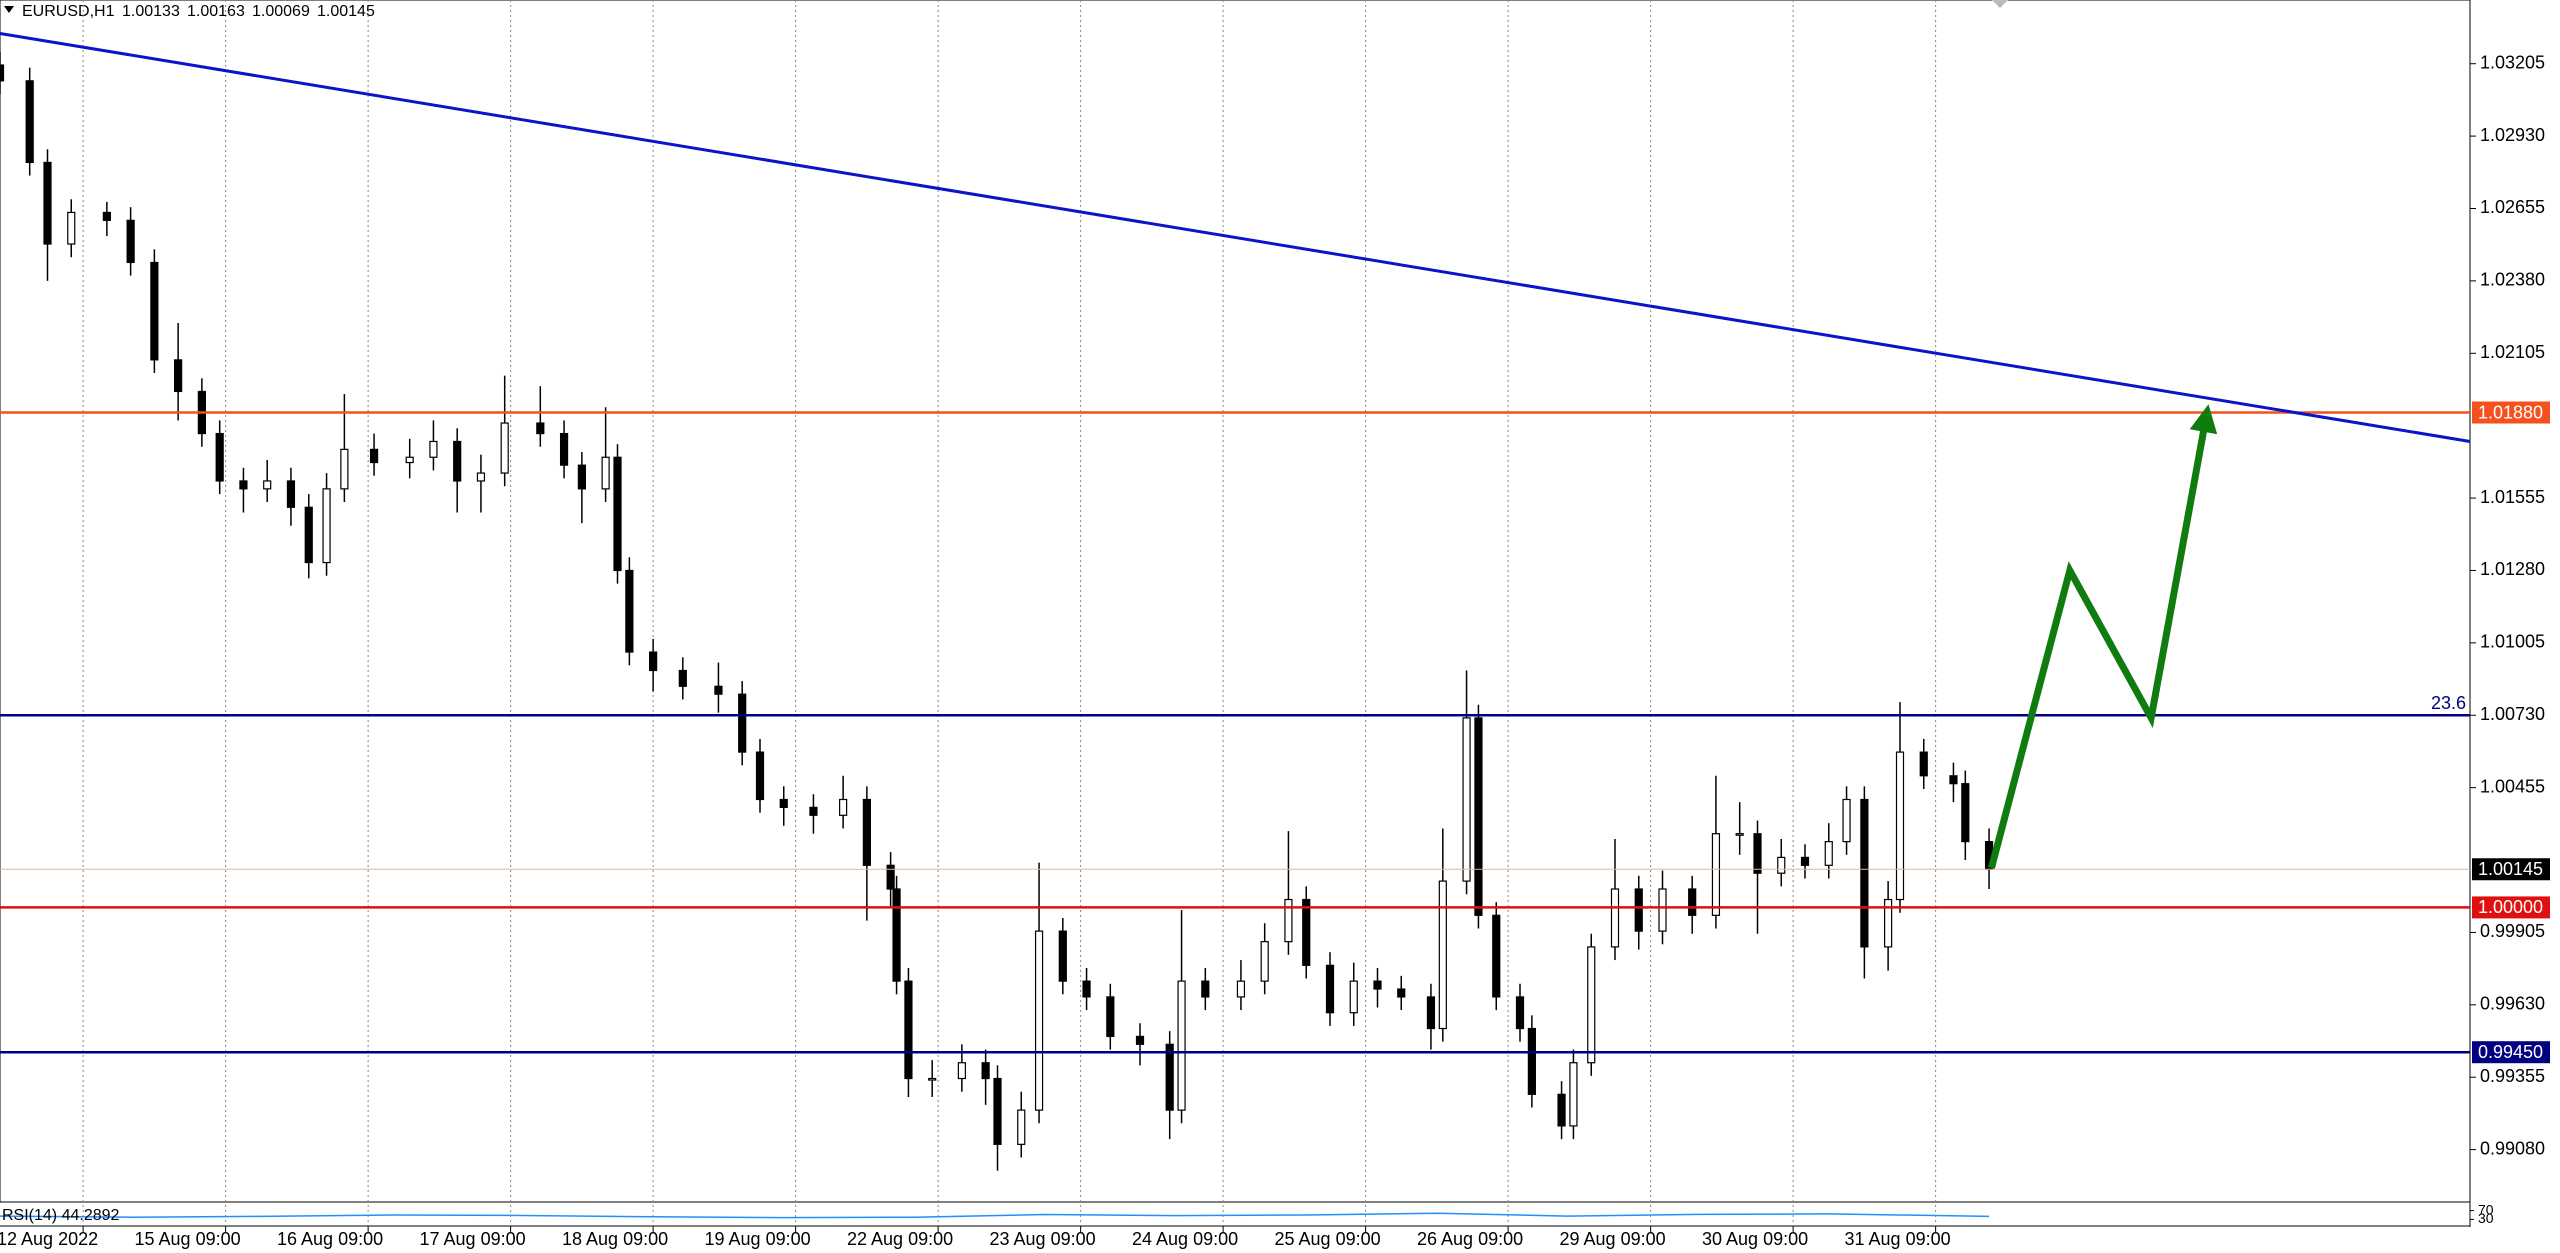  What do you see at coordinates (49, 1239) in the screenshot?
I see `x-tick-label: 12 Aug 2022` at bounding box center [49, 1239].